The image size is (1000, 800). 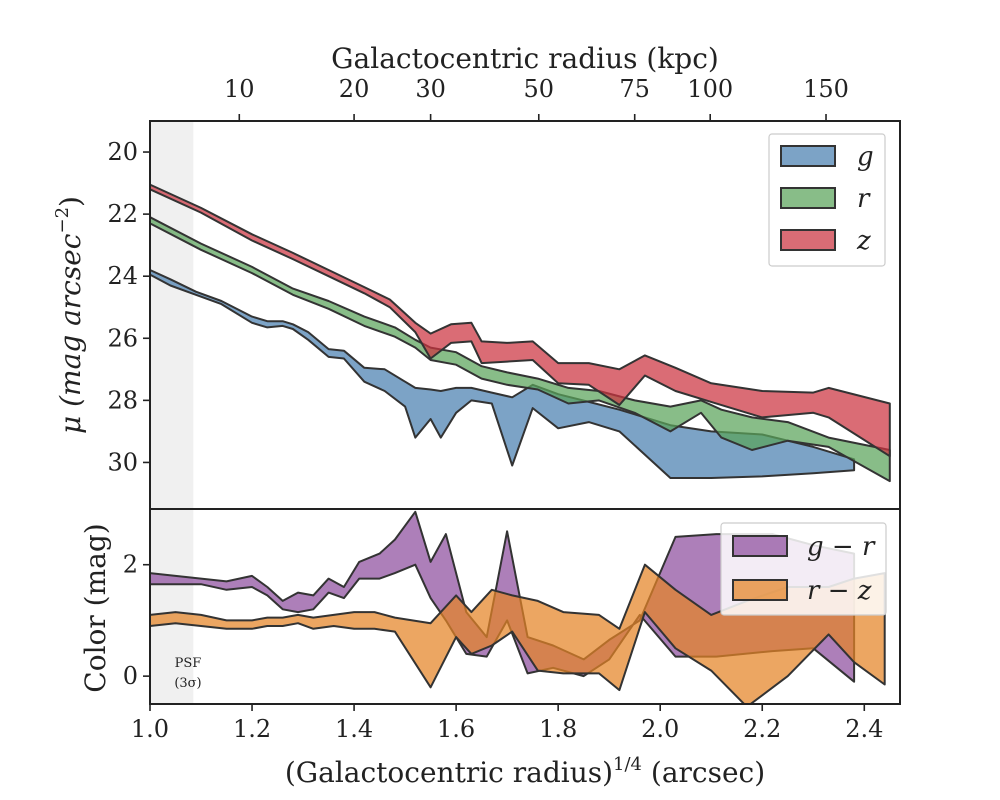 What do you see at coordinates (760, 546) in the screenshot?
I see `legend-swatch-g-r` at bounding box center [760, 546].